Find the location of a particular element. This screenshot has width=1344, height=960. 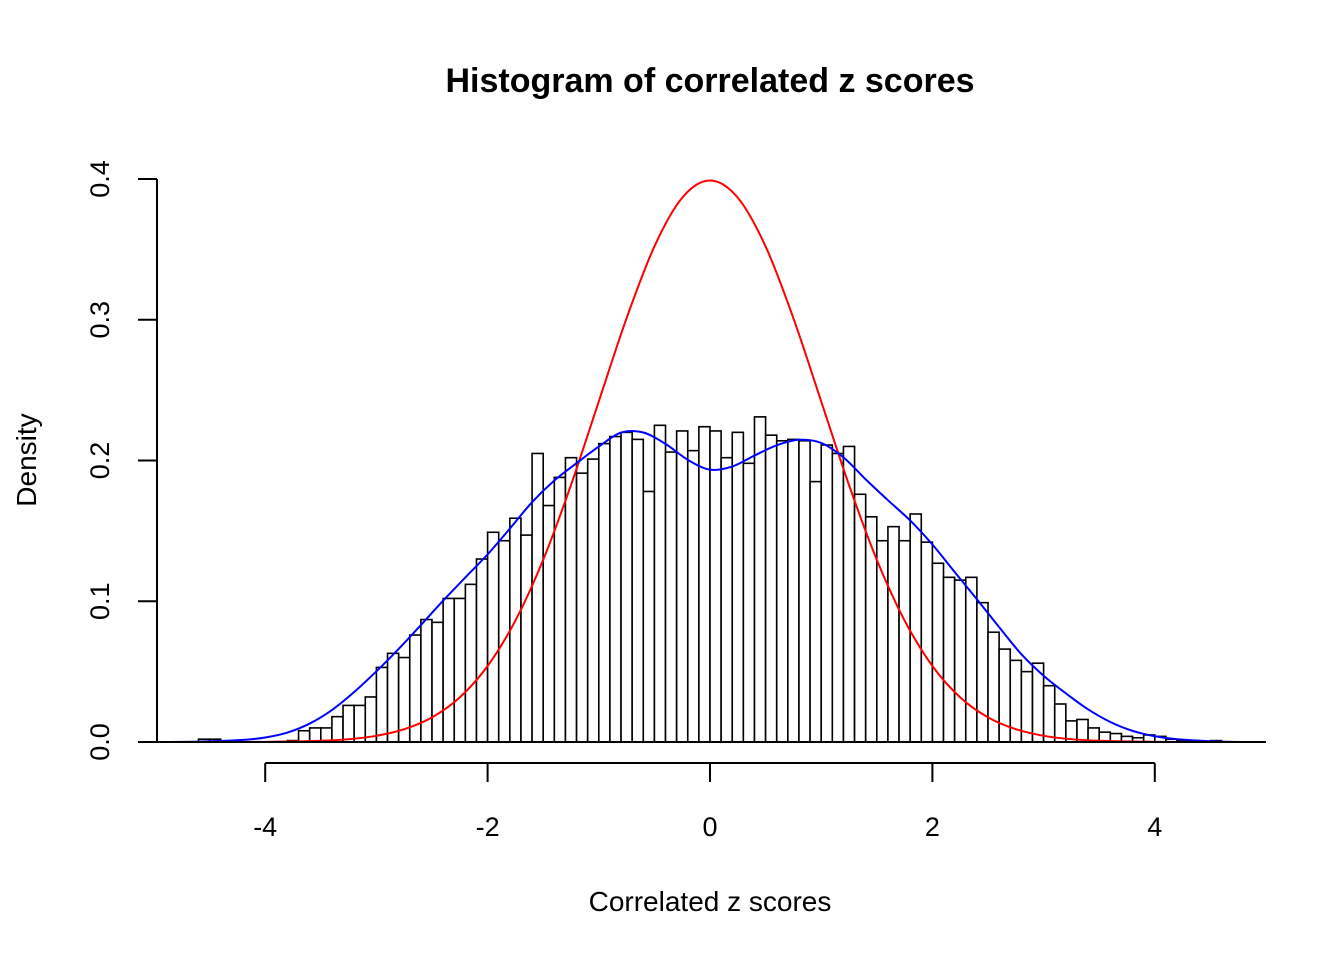

x-tick-label: 0 is located at coordinates (709, 827).